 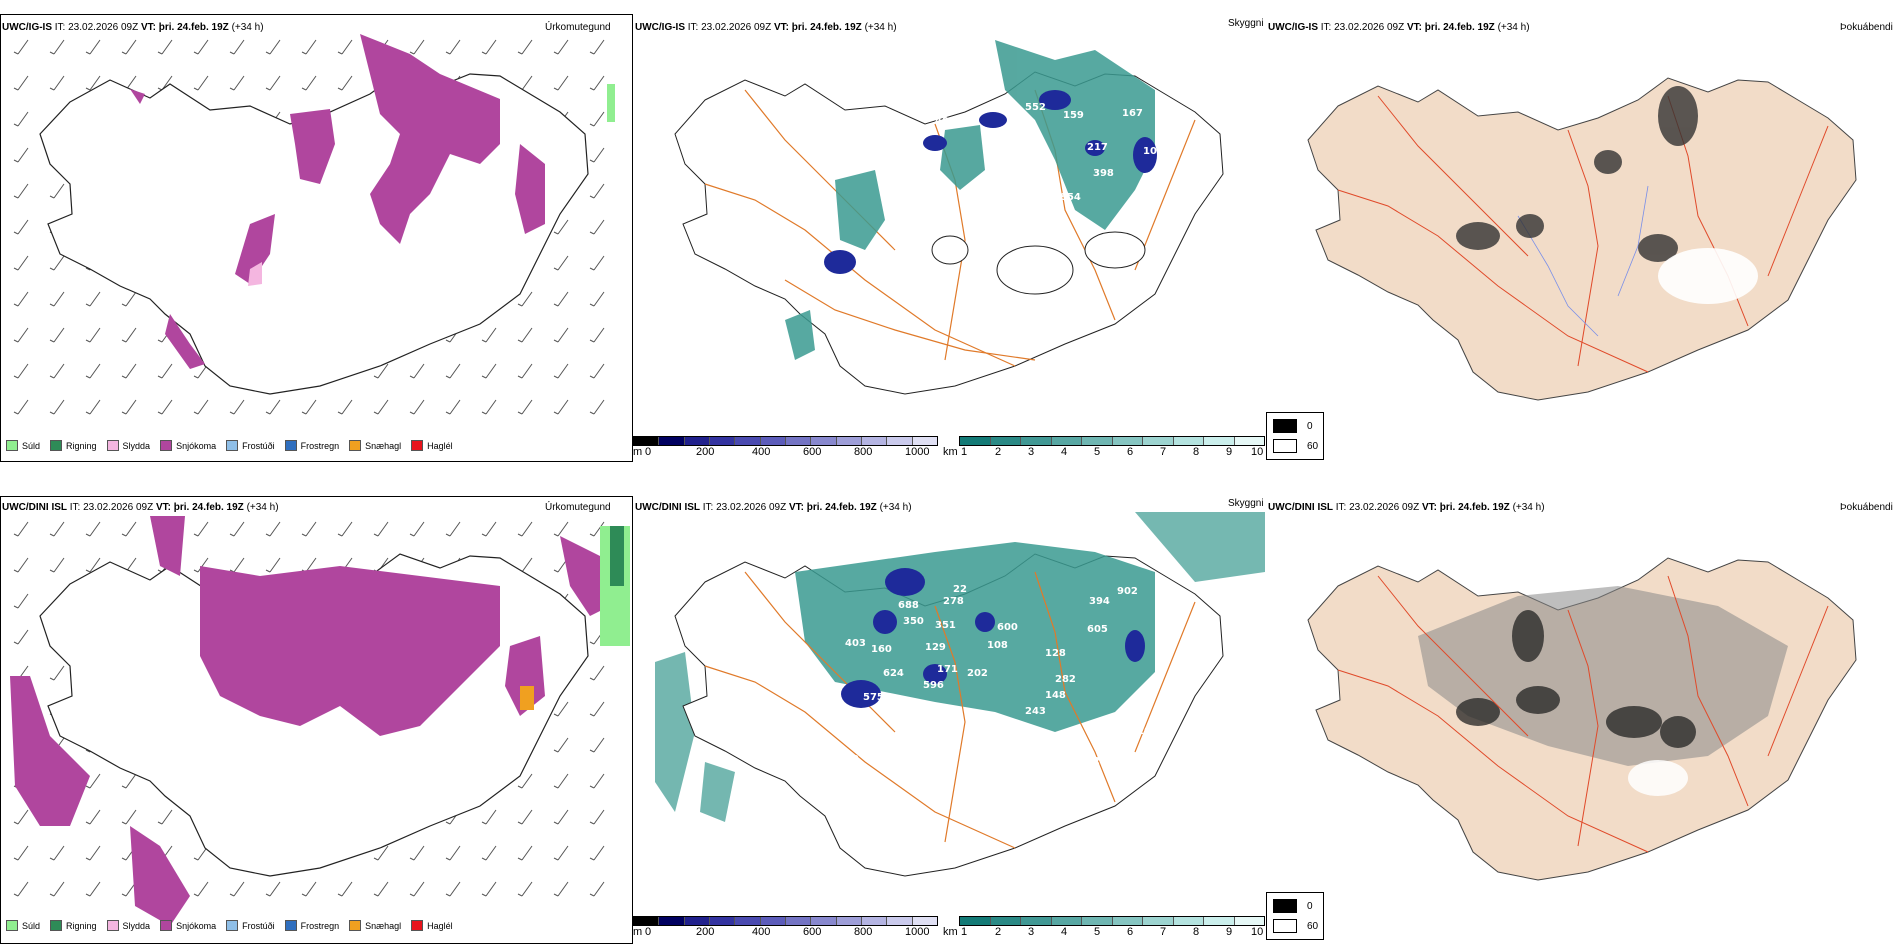 I want to click on peak-label: 129, so click(x=935, y=647).